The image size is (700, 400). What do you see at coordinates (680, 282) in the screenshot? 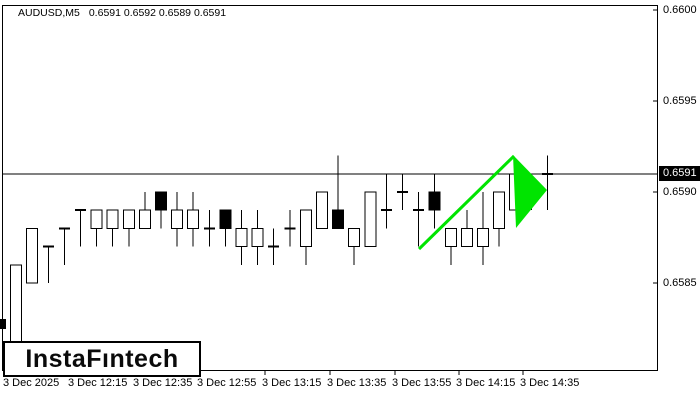
I see `price-axis-label: 0.6585` at bounding box center [680, 282].